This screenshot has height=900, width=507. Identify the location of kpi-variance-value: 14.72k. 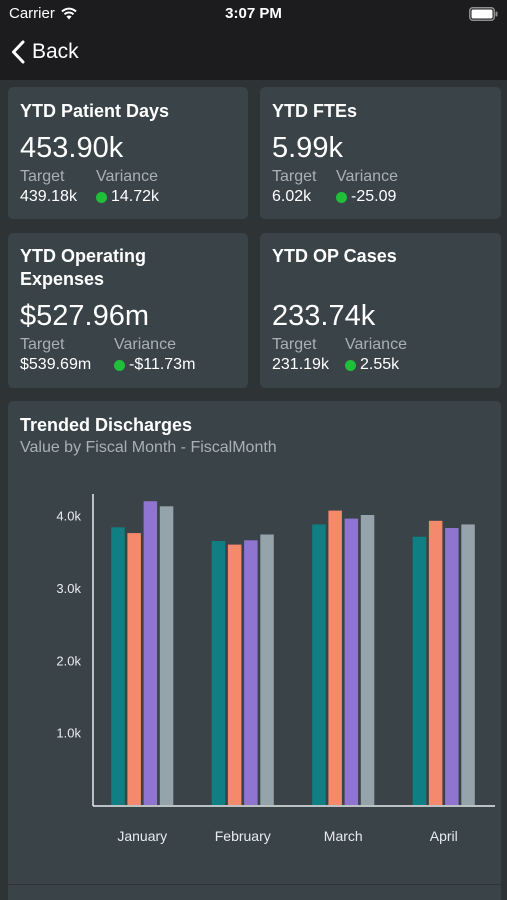
(135, 196).